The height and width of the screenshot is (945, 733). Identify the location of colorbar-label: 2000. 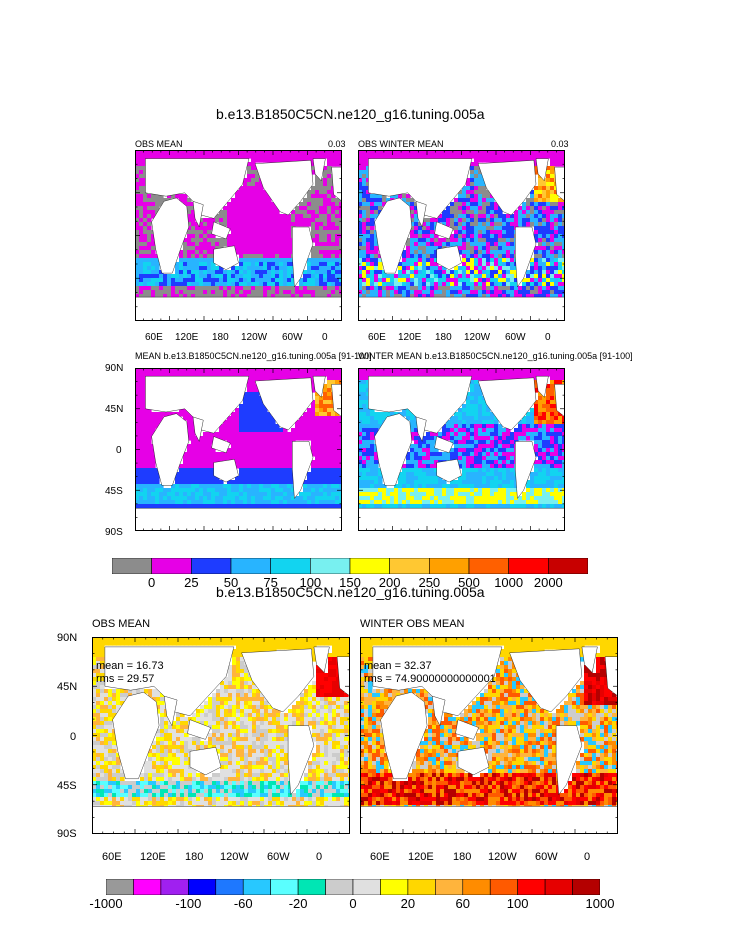
(548, 582).